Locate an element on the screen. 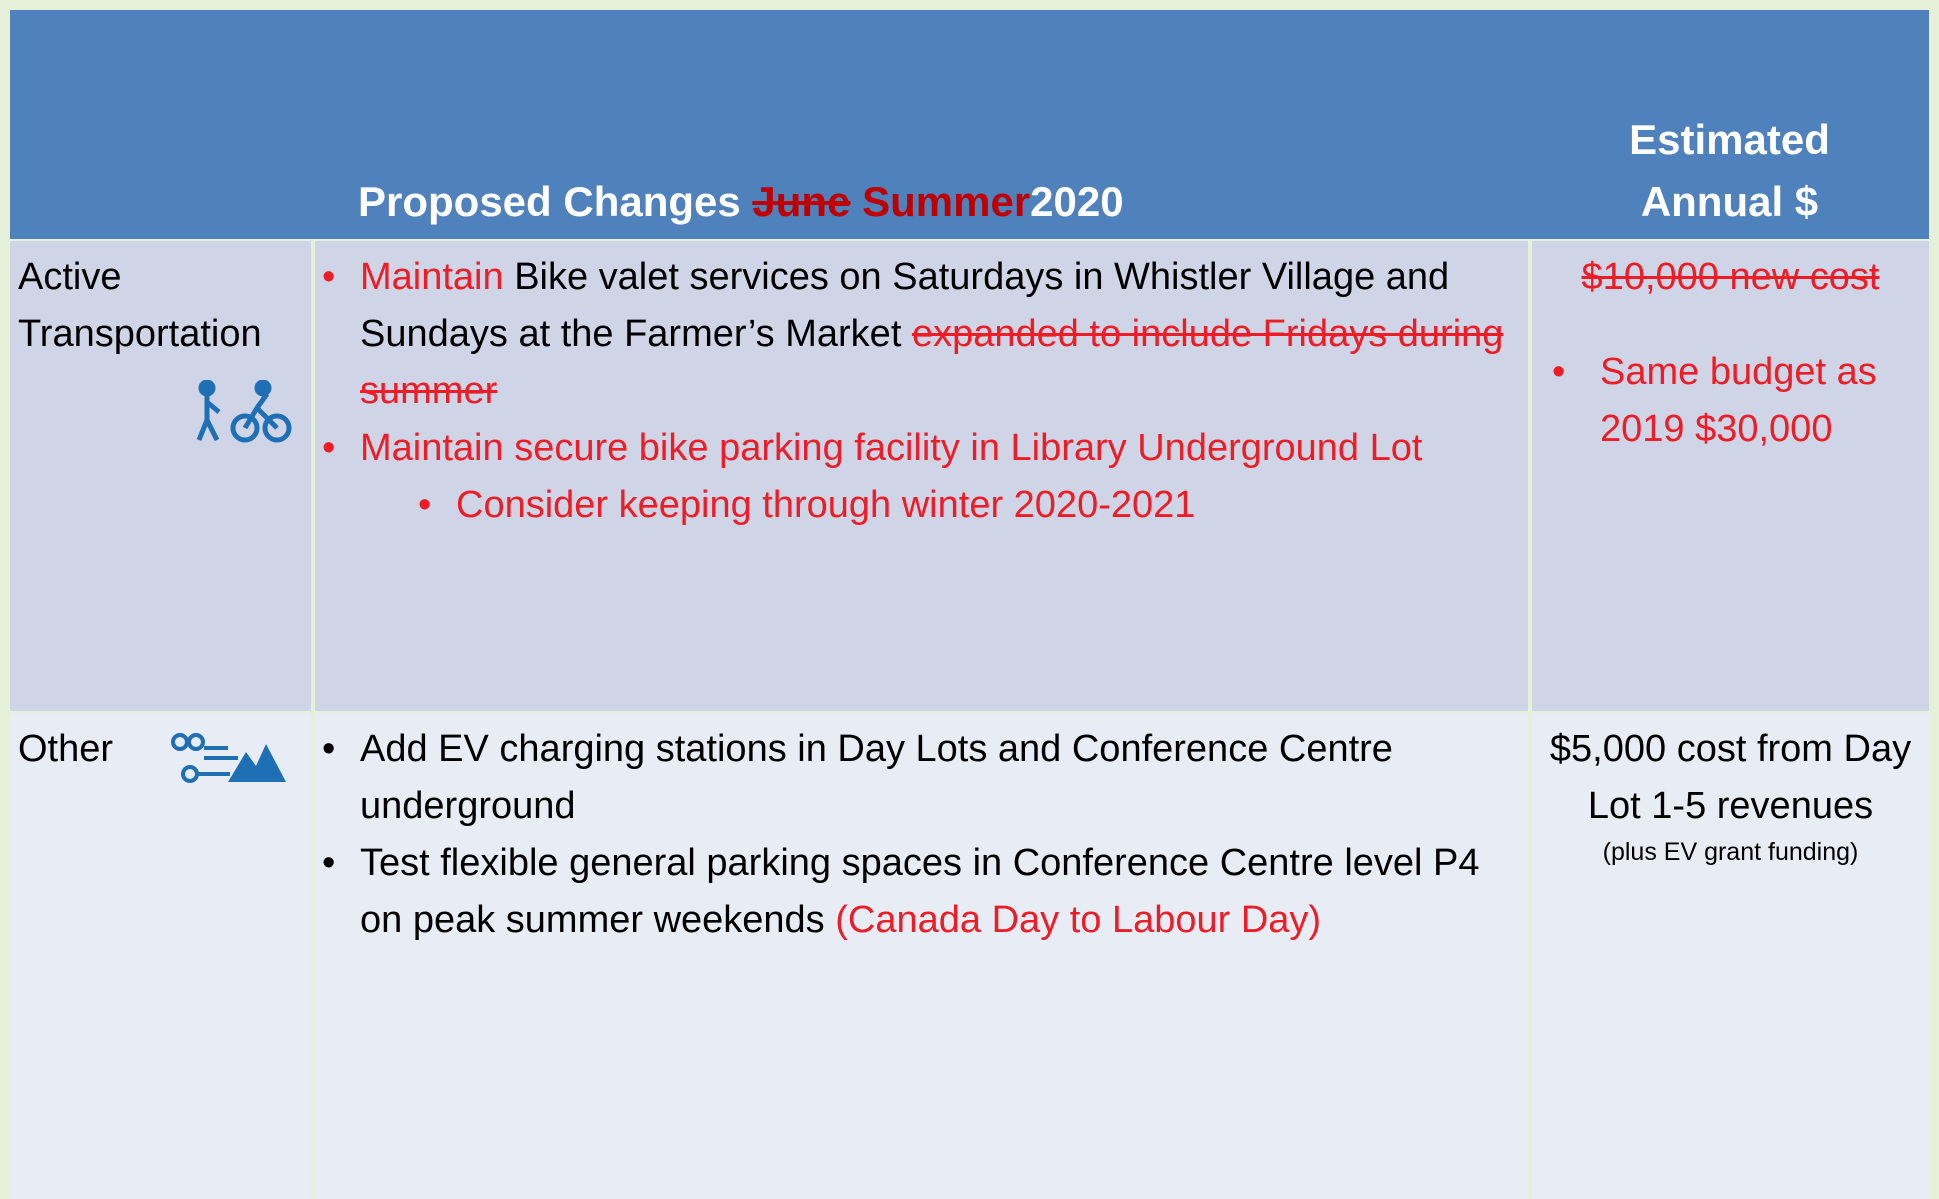  text-run: (plus EV grant funding) is located at coordinates (1730, 852).